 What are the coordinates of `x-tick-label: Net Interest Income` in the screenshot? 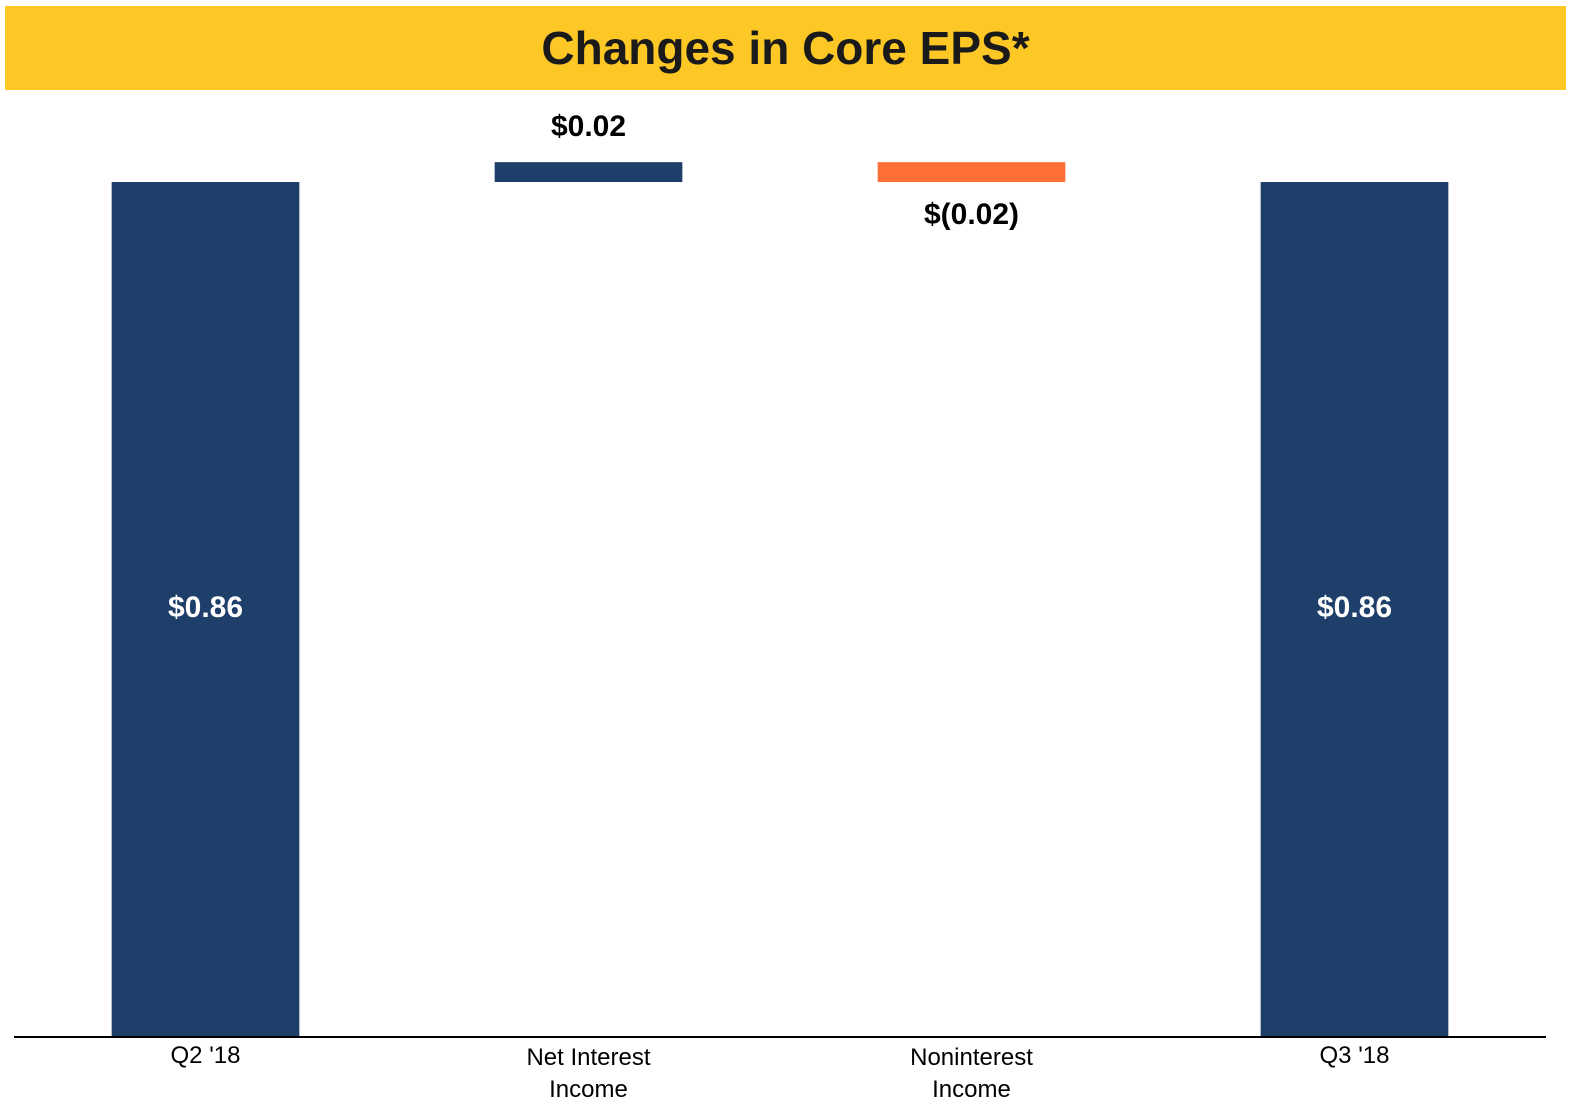 It's located at (588, 1073).